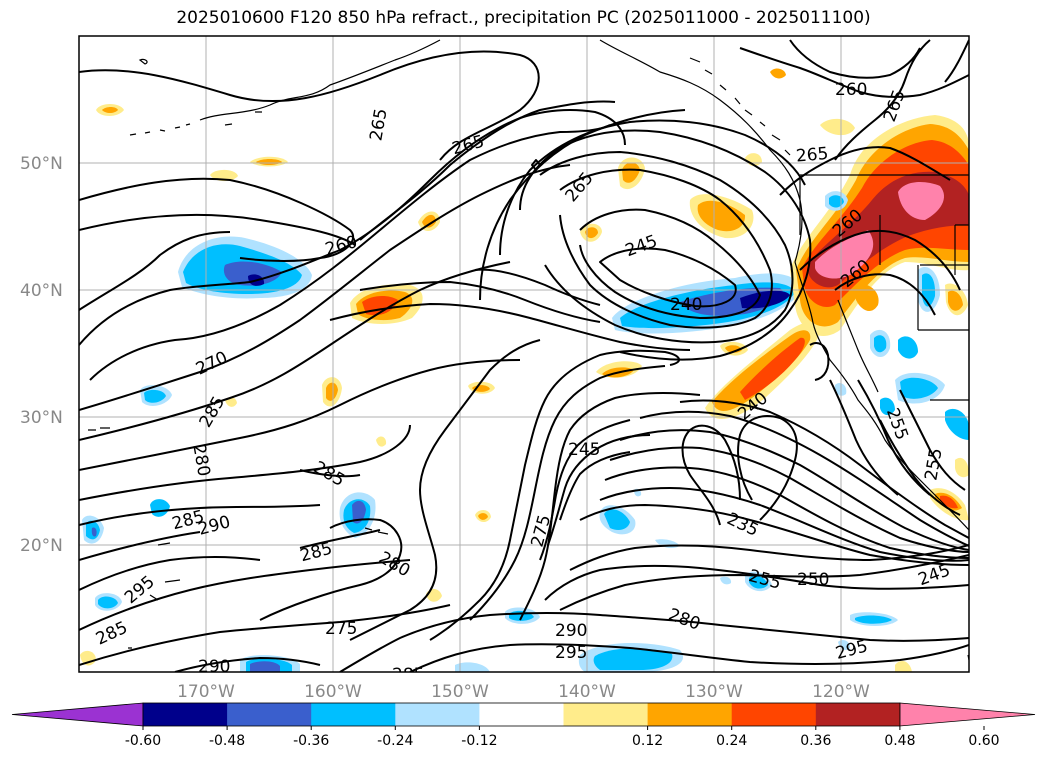  Describe the element at coordinates (227, 741) in the screenshot. I see `colorbar-tick-label: -0.48` at that location.